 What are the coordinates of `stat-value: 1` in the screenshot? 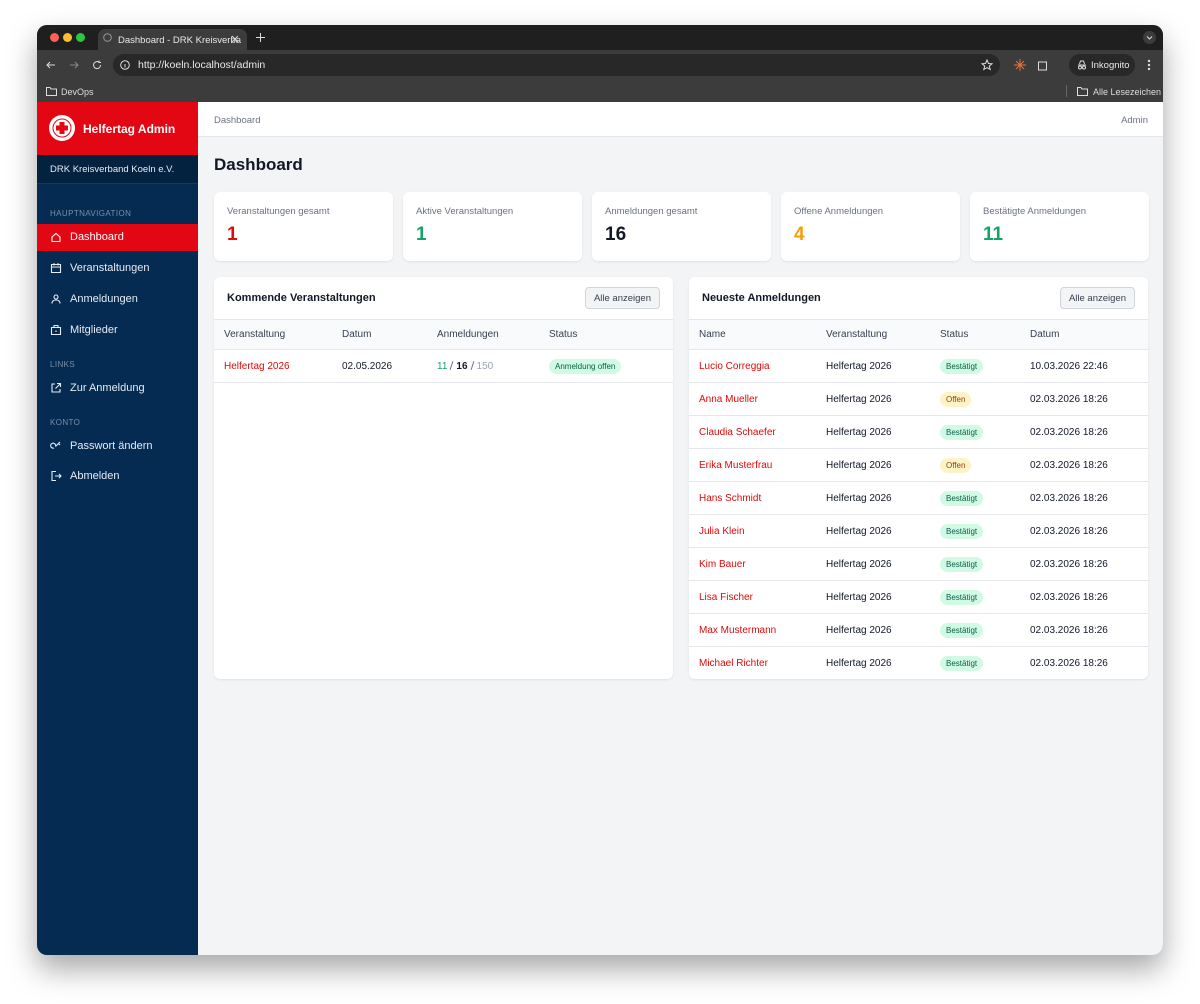 It's located at (421, 234).